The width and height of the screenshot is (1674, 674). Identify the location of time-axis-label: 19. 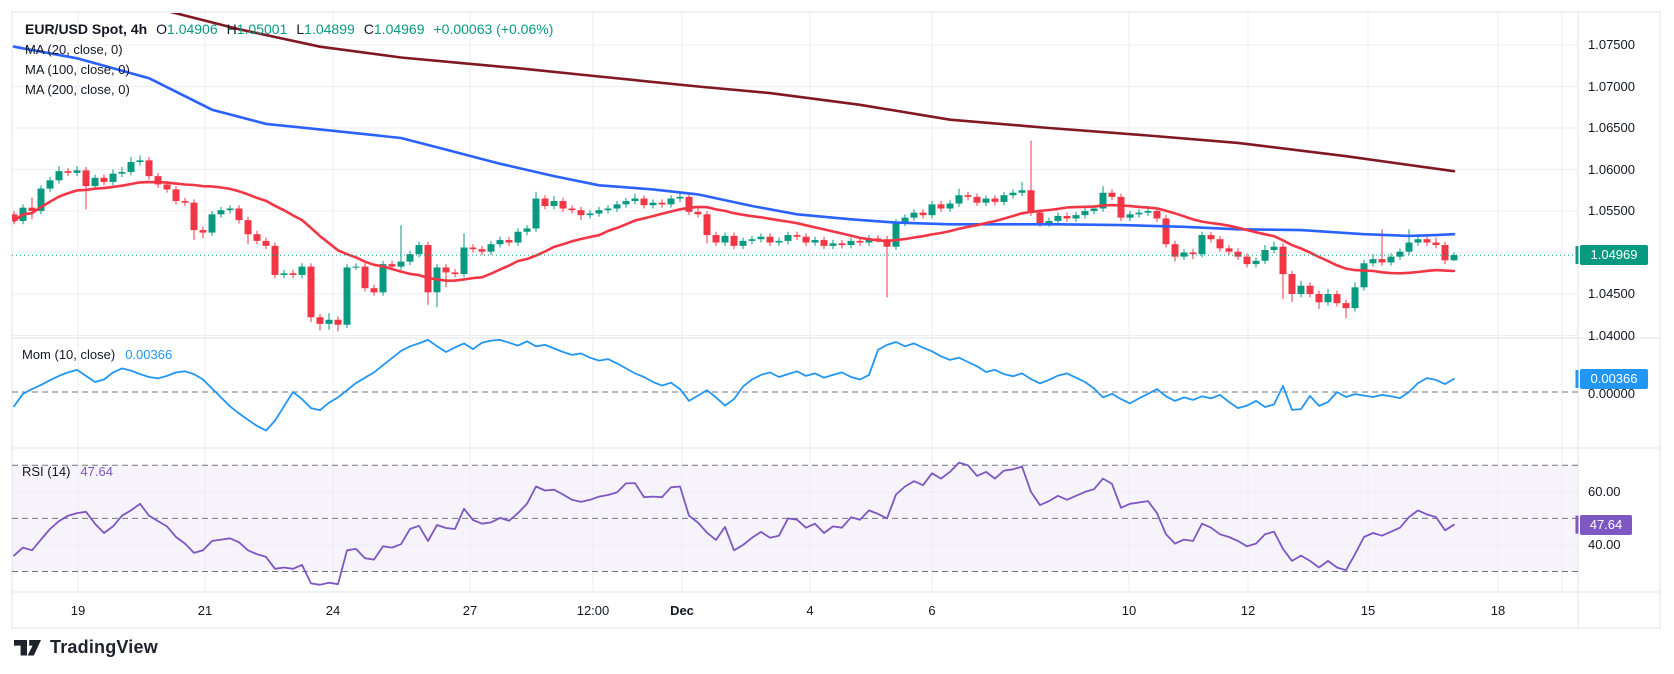
(78, 610).